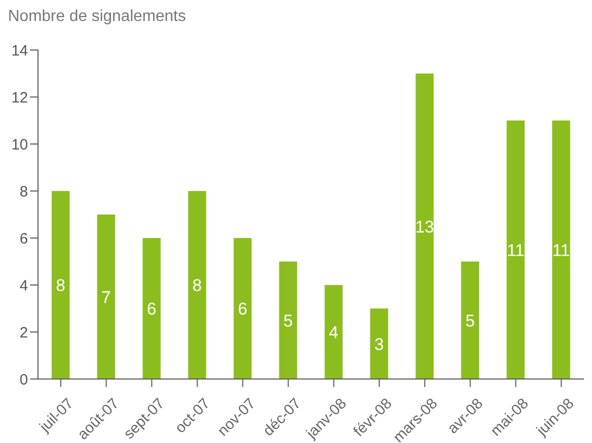  I want to click on y-tick-label: 12, so click(19, 97).